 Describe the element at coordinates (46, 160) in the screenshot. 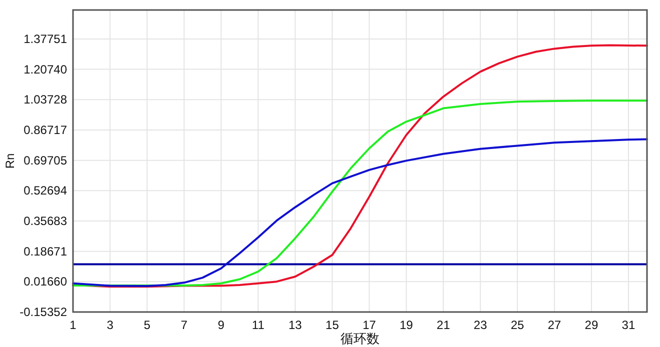

I see `y-tick-label: 0.69705` at that location.